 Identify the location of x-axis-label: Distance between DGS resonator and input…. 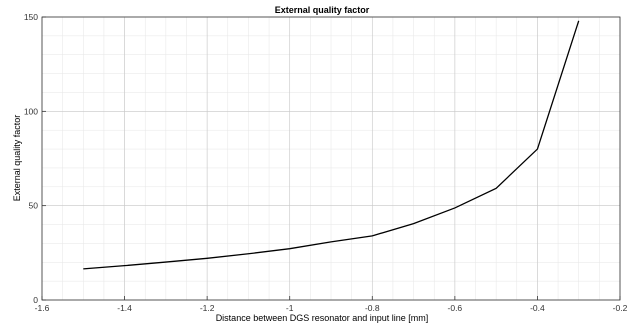
(322, 318).